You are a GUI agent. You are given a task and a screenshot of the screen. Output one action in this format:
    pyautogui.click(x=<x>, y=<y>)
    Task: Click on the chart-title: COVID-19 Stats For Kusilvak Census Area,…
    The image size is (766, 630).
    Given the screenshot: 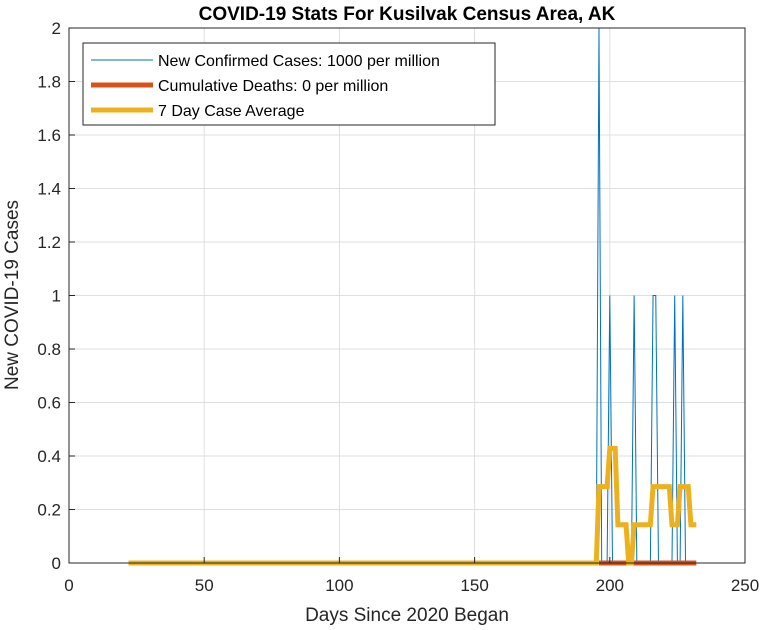 What is the action you would take?
    pyautogui.click(x=407, y=14)
    